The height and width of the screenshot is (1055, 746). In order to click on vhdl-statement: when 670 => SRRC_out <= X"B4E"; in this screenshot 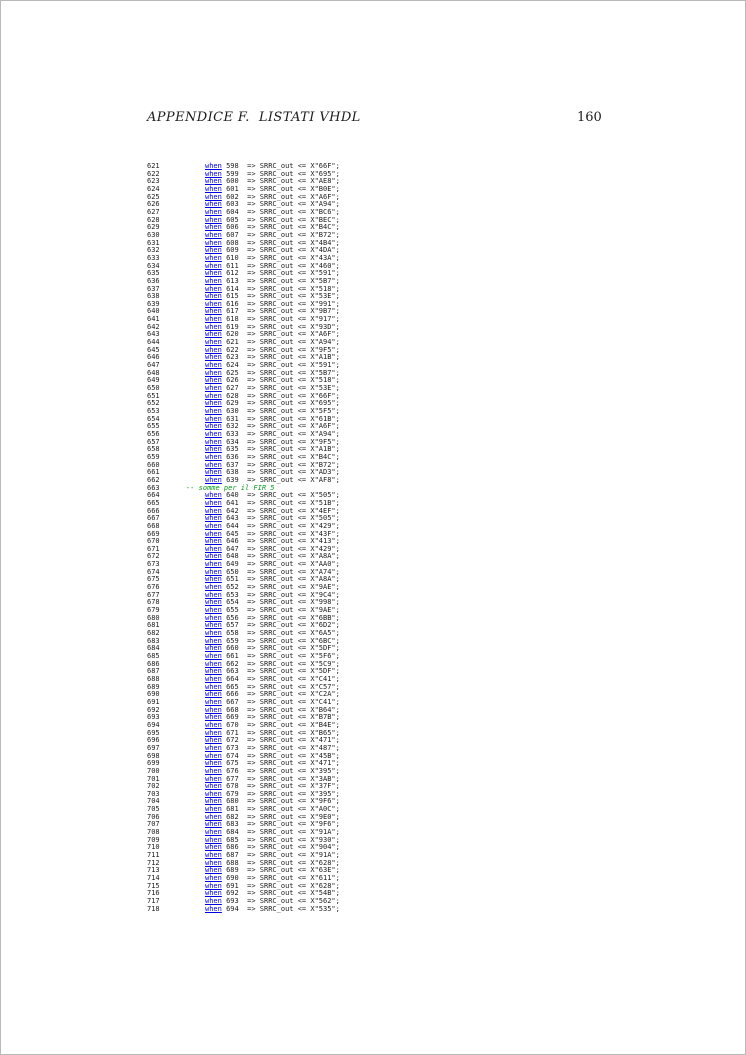, I will do `click(272, 724)`.